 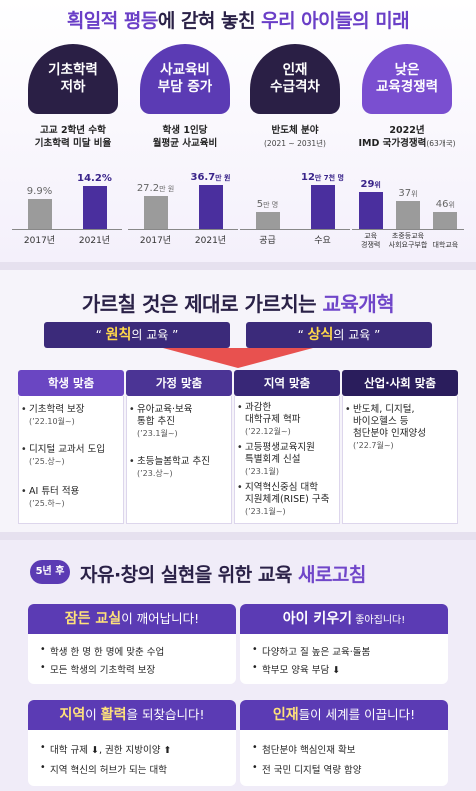 What do you see at coordinates (400, 460) in the screenshot?
I see `column-industry: 반도체, 디지털, 바이오헬스 등 첨단분야 인재양성 (’22.7월~)` at bounding box center [400, 460].